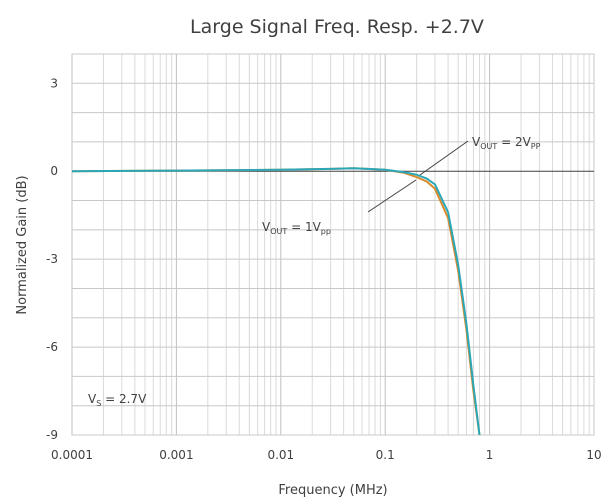 This screenshot has width=615, height=504. I want to click on x-tick-labels: 0.0001 0.001 0.01 0.1 1 10, so click(326, 455).